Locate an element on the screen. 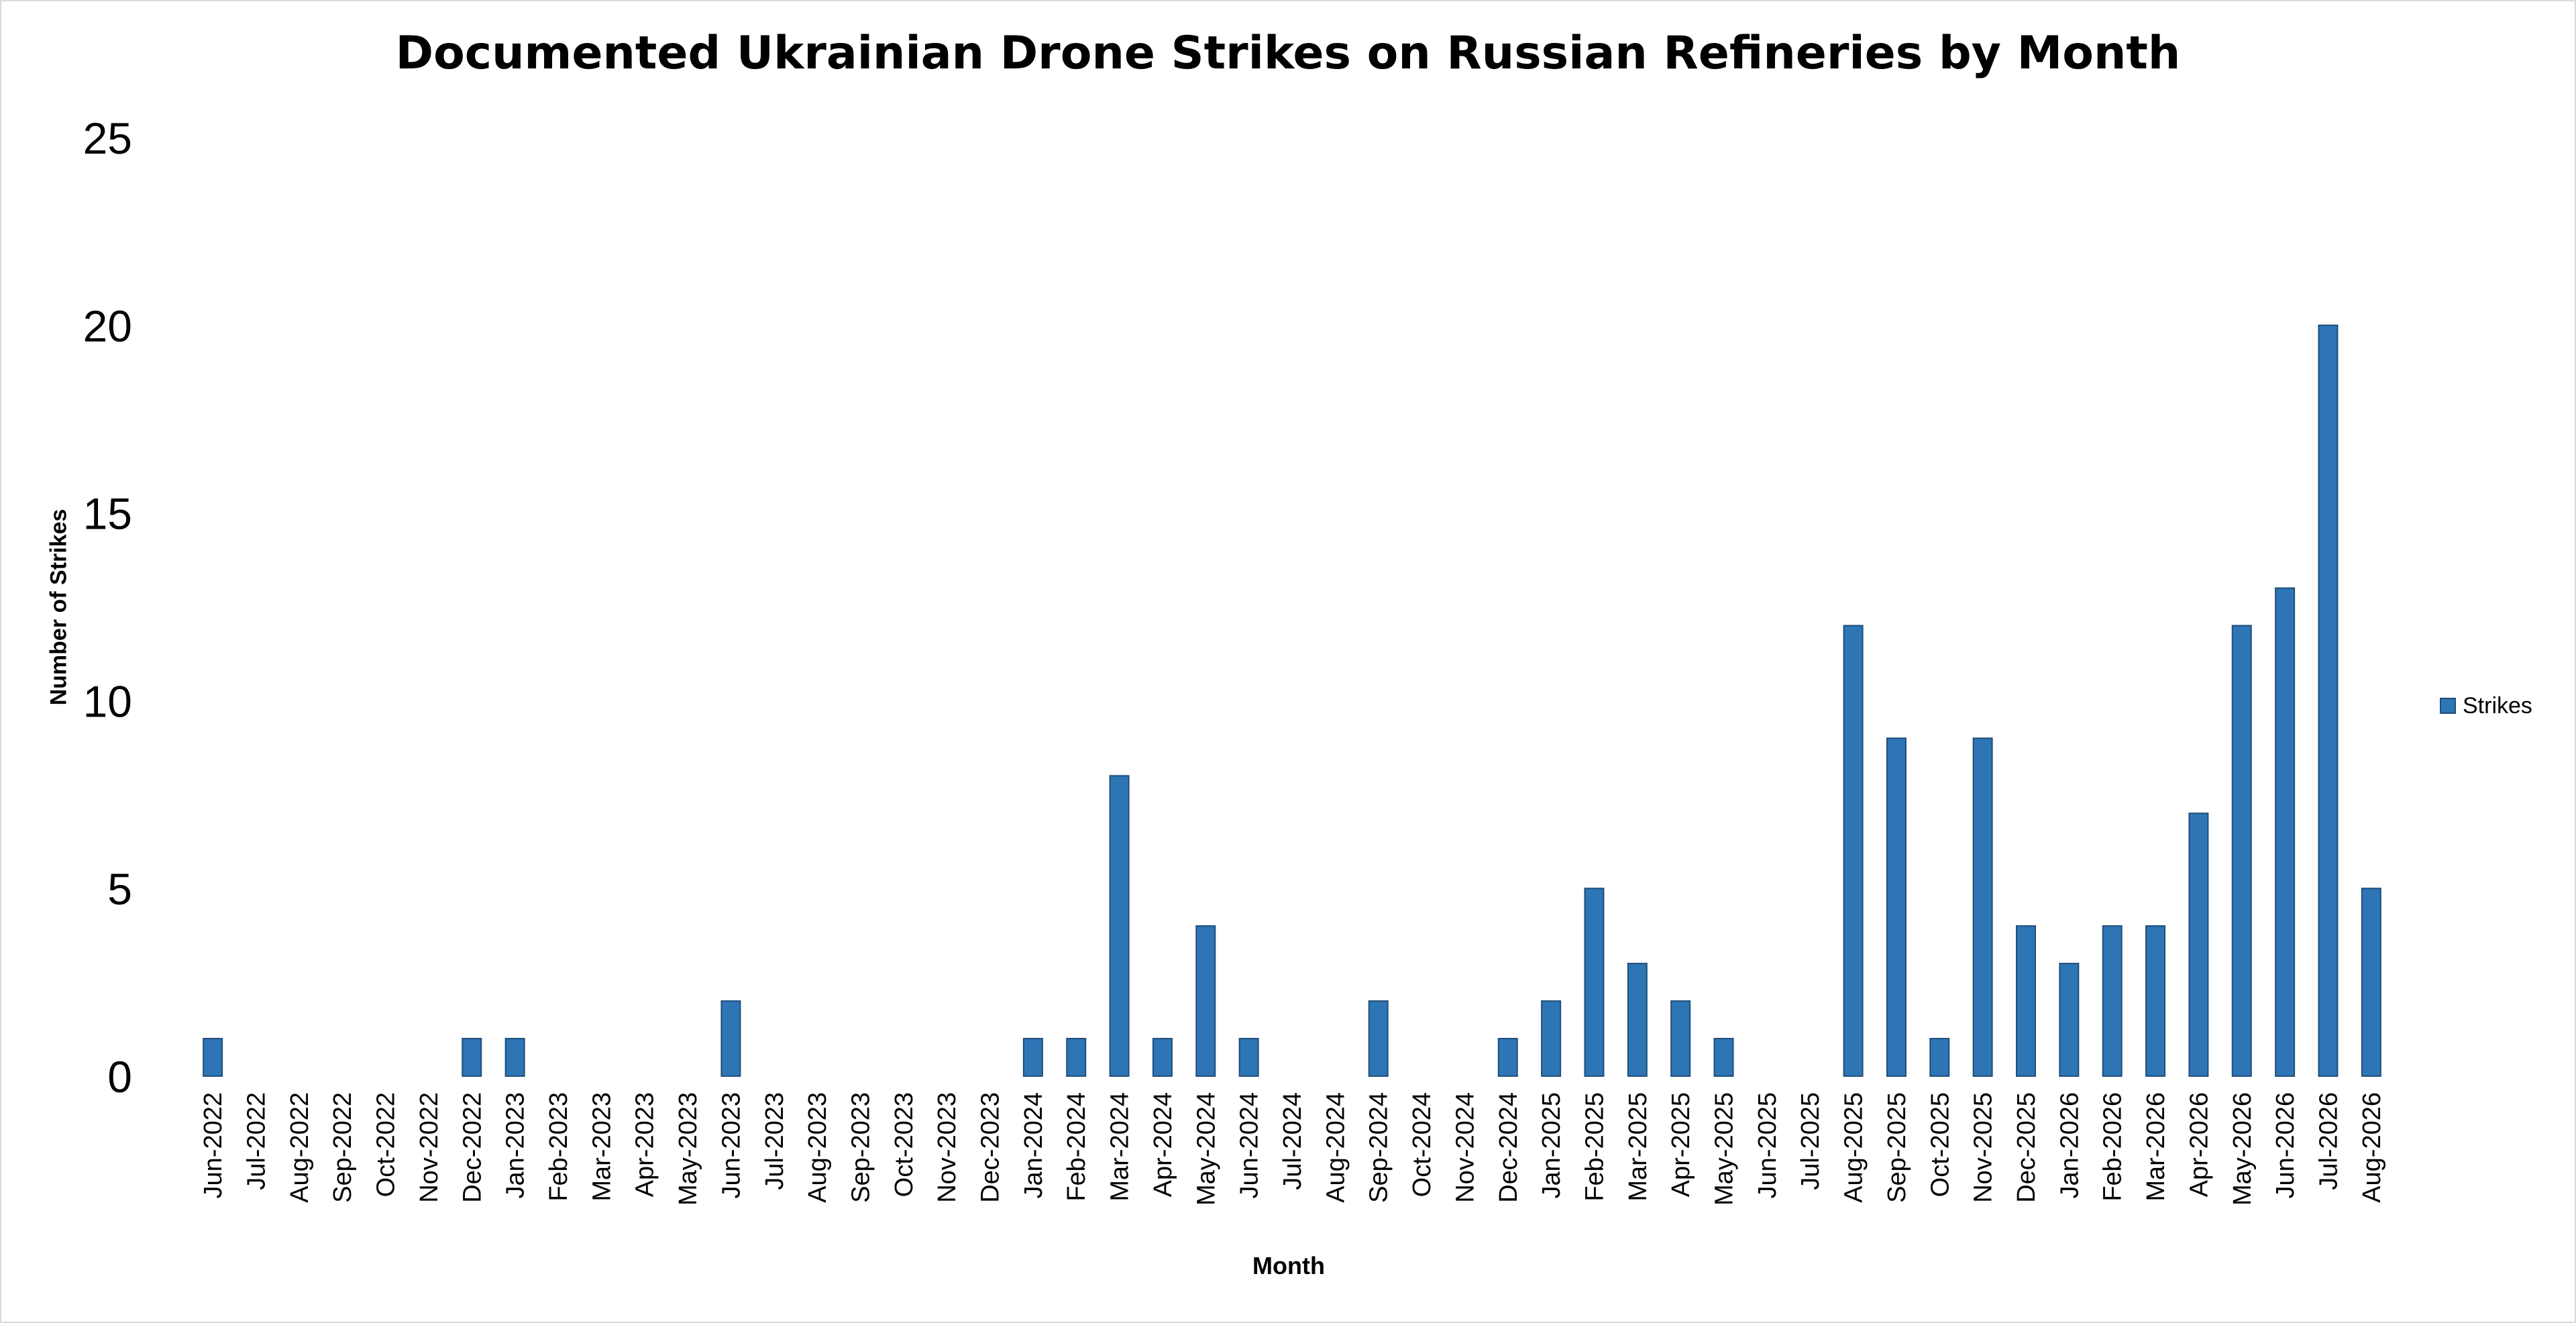 The image size is (2576, 1323). bar-oct-2025 is located at coordinates (1939, 1057).